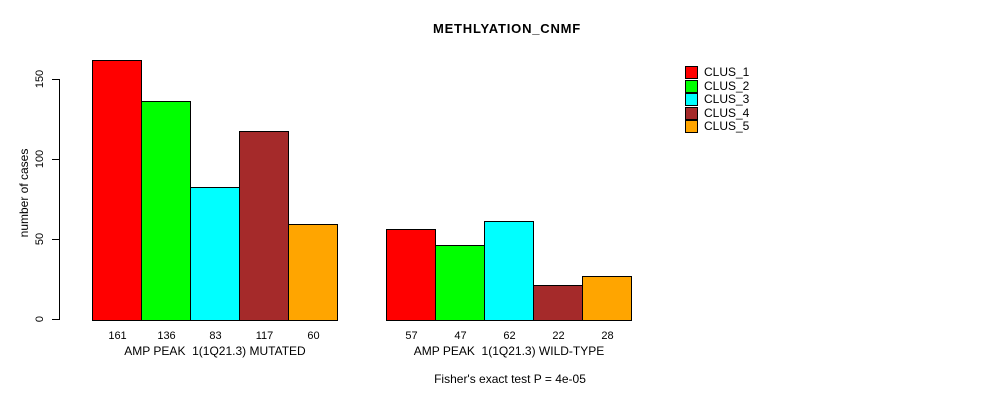 The image size is (990, 400). Describe the element at coordinates (40, 319) in the screenshot. I see `y-tick-label: 0` at that location.